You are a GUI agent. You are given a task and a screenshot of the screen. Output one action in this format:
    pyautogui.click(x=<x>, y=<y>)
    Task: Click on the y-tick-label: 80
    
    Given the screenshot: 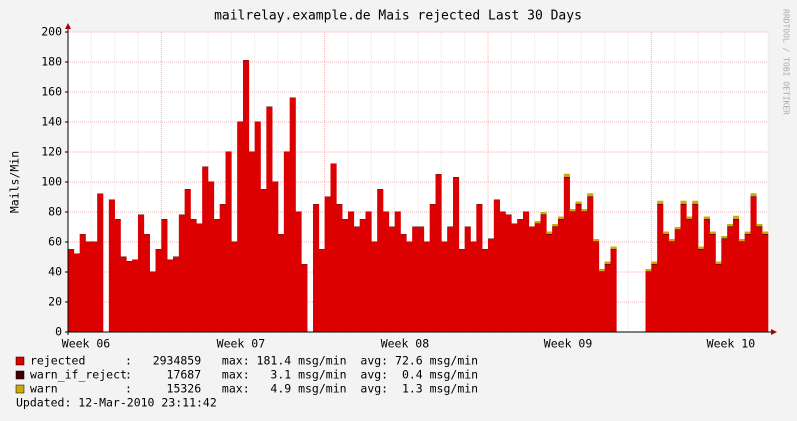 What is the action you would take?
    pyautogui.click(x=55, y=212)
    